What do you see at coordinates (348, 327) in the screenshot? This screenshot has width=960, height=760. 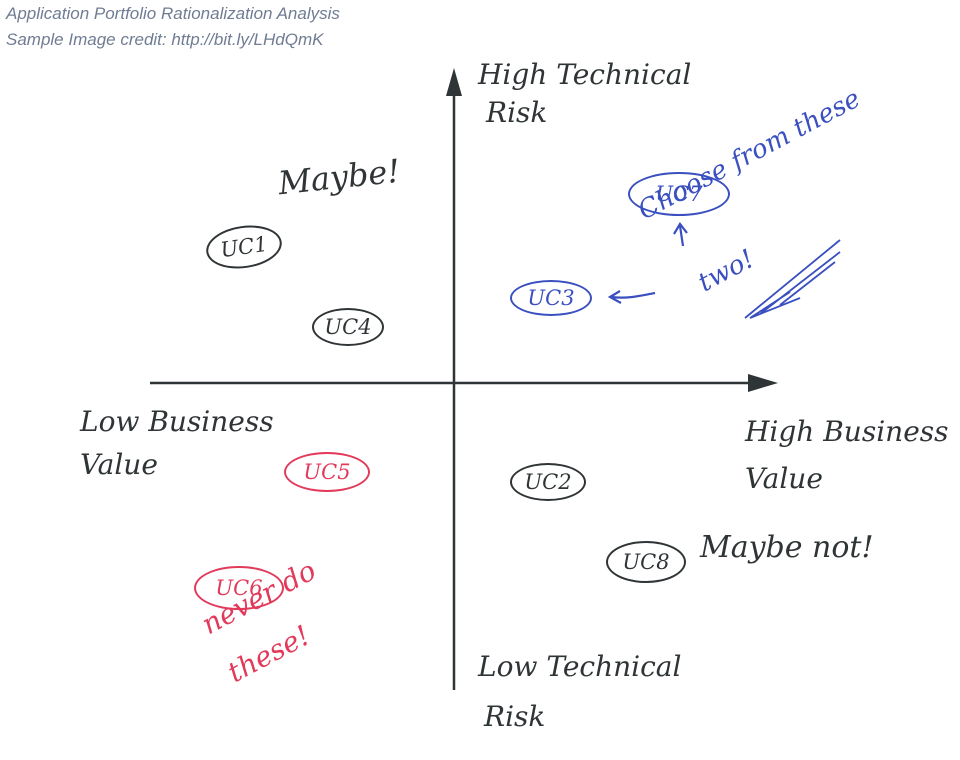 I see `uc4-oval: UC4` at bounding box center [348, 327].